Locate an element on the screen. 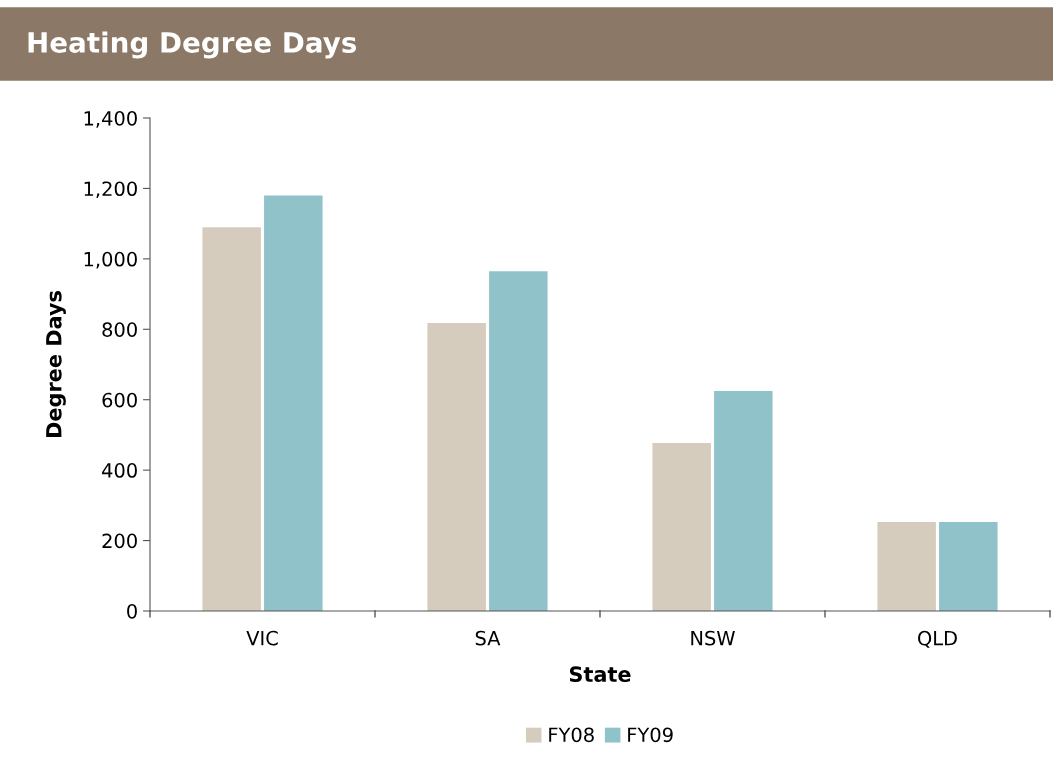 The width and height of the screenshot is (1053, 764). x-axis-title: State is located at coordinates (600, 674).